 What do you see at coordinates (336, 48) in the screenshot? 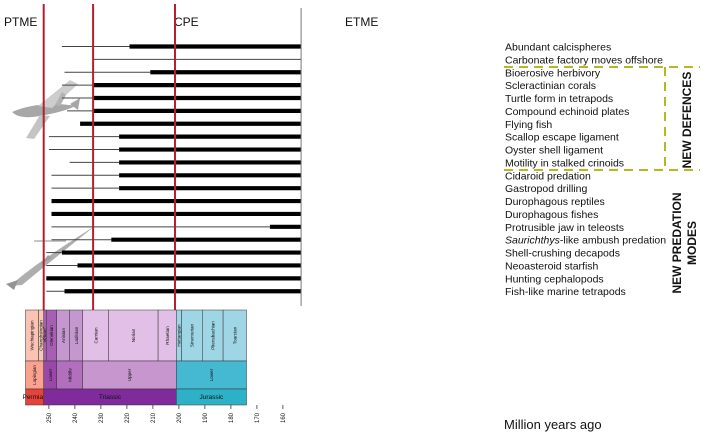
I see `row-abundant-calcispheres: Abundant calcispheres` at bounding box center [336, 48].